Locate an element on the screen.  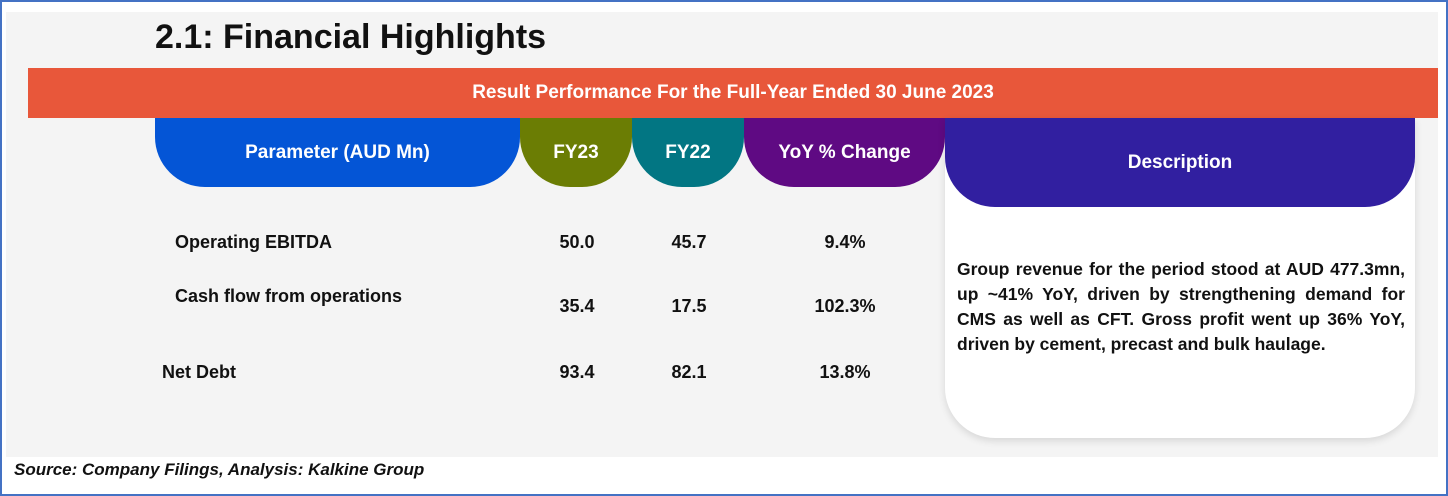
row-fy22: 45.7 is located at coordinates (689, 242).